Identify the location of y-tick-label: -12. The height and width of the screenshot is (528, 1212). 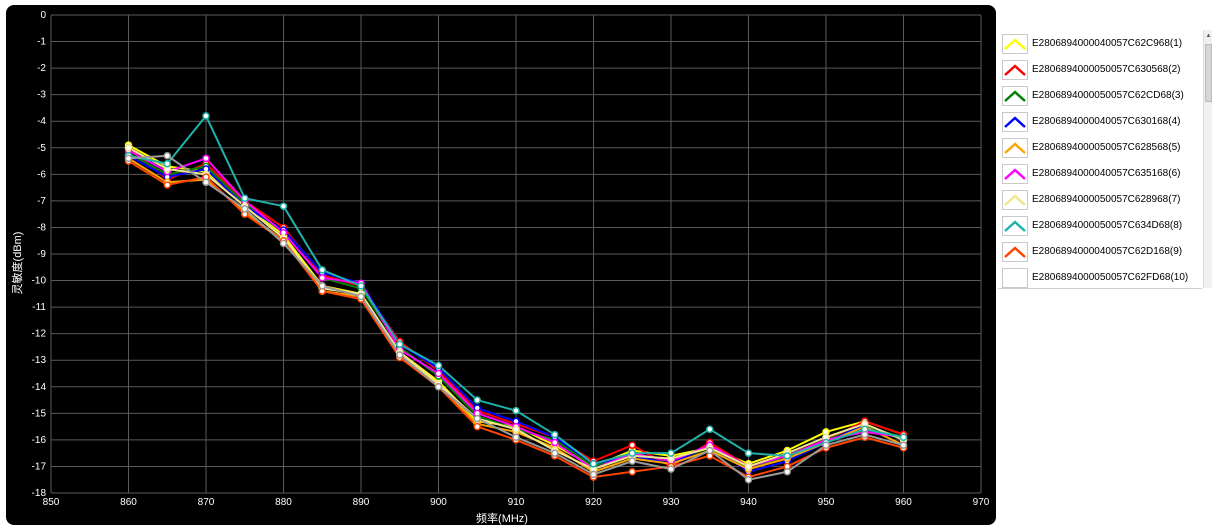
(39, 334).